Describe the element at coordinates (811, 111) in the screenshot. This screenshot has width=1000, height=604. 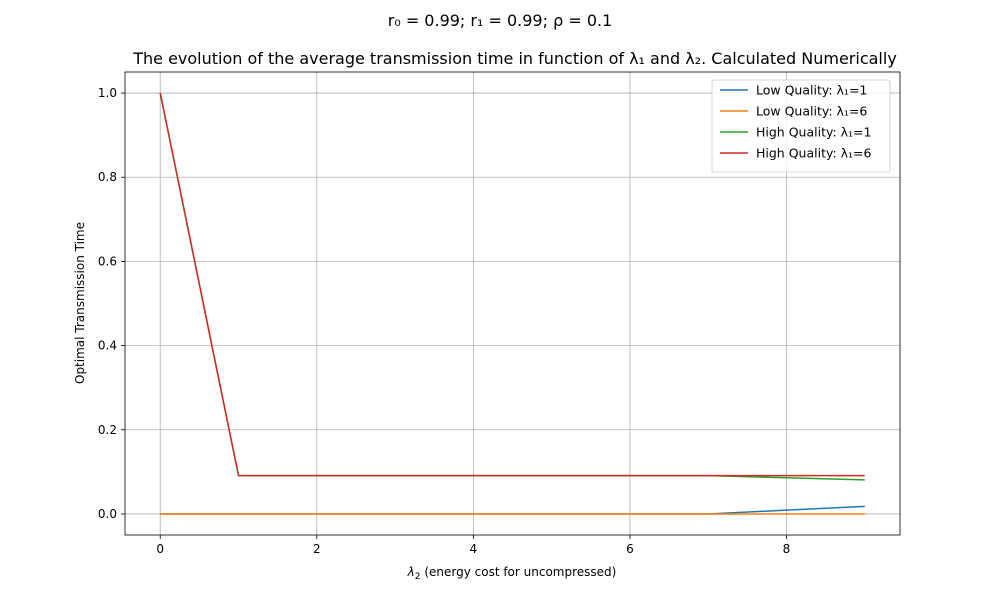
I see `legend-entry-label: Low Quality: λ₁=6` at that location.